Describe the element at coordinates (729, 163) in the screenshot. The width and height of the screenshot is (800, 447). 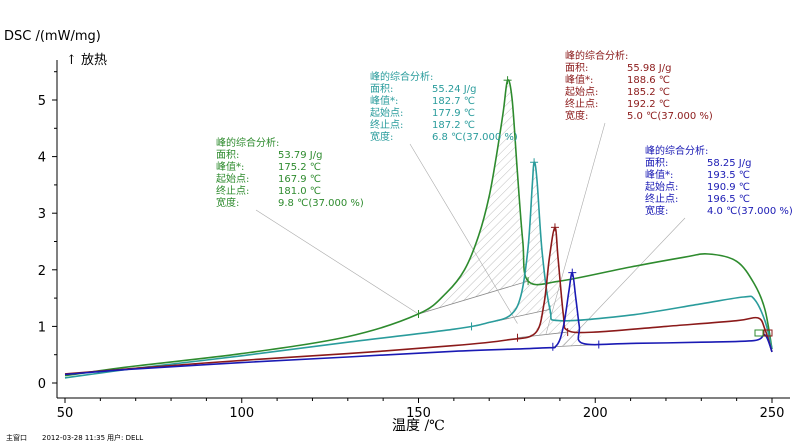
I see `analysis-row-value: 58.25 J/g` at that location.